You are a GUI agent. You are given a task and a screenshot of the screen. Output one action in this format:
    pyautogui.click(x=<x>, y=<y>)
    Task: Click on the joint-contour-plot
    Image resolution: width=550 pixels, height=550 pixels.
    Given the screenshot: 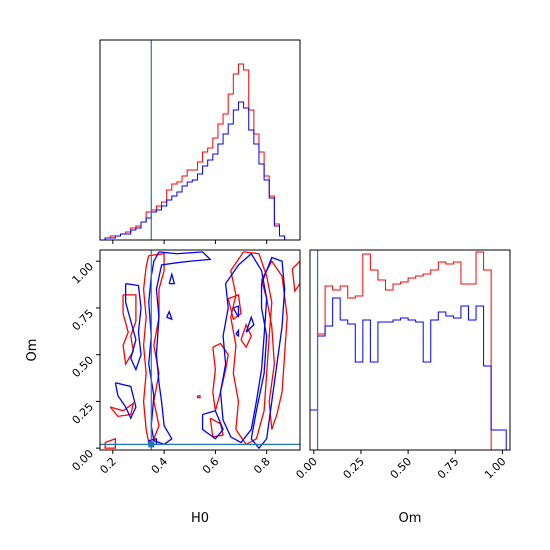 What is the action you would take?
    pyautogui.click(x=200, y=350)
    